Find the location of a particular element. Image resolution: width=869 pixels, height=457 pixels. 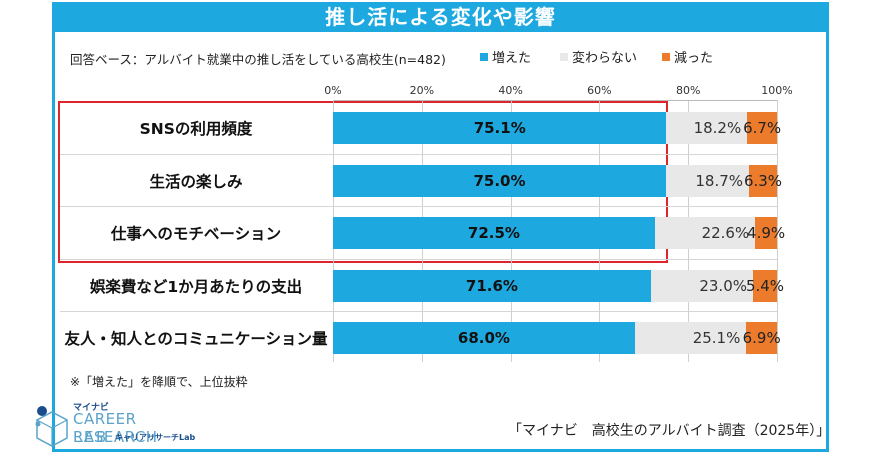

career-research-lab-logo: マイナビ CAREER RESEARCH LAB キャリアリサーチLab is located at coordinates (118, 425).